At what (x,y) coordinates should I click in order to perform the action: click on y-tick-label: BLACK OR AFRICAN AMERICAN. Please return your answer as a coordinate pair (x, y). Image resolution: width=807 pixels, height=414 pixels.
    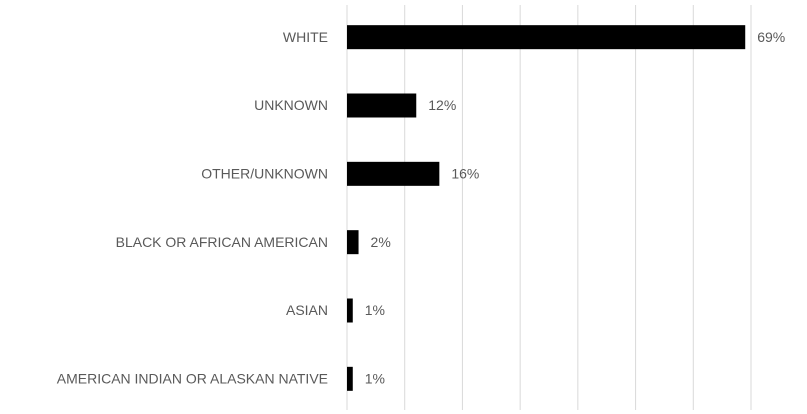
    Looking at the image, I should click on (222, 242).